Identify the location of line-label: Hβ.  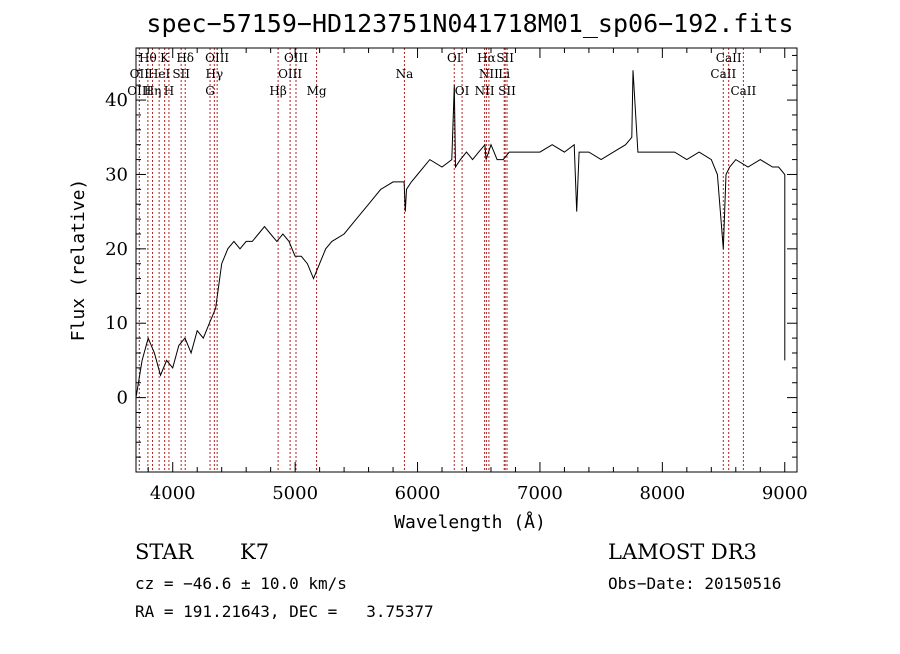
(277, 91).